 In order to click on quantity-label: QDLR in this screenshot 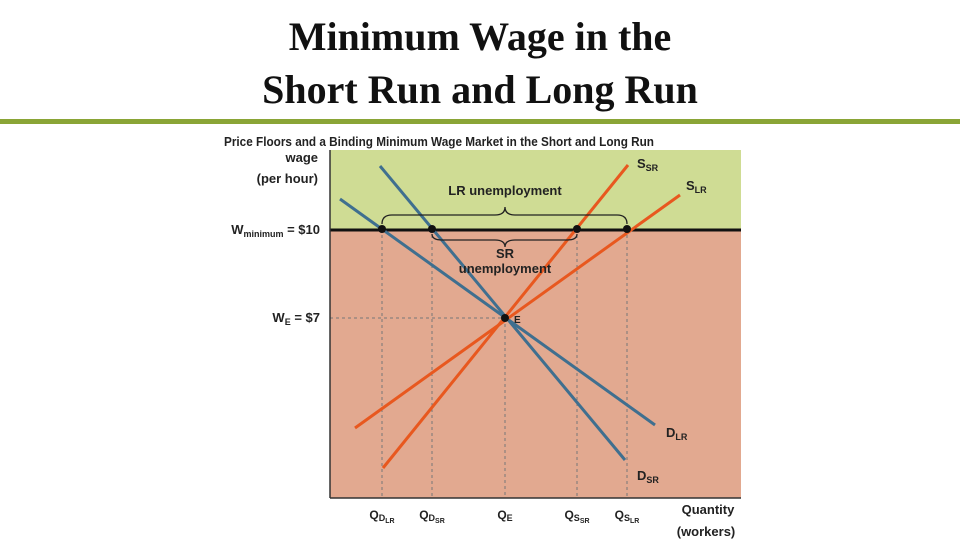, I will do `click(381, 516)`.